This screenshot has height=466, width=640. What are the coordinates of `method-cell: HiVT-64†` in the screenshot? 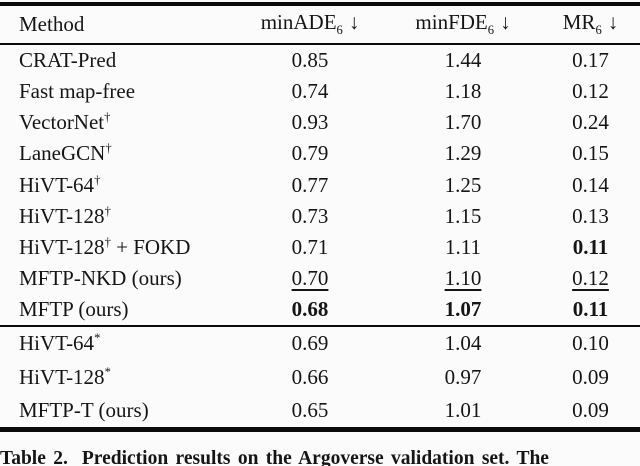 It's located at (117, 185).